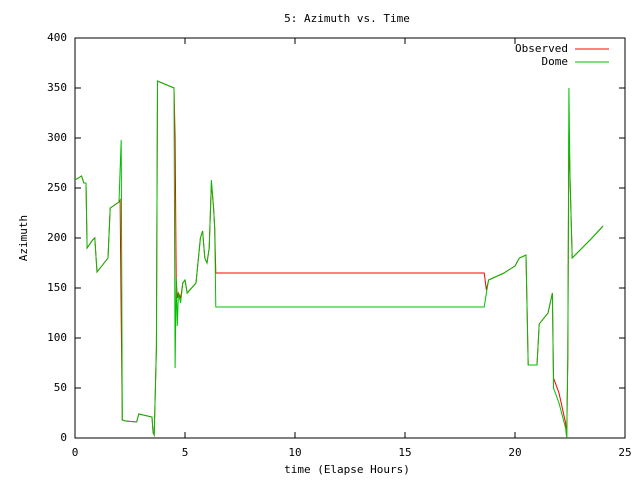  What do you see at coordinates (60, 387) in the screenshot?
I see `y-tick-label: 50` at bounding box center [60, 387].